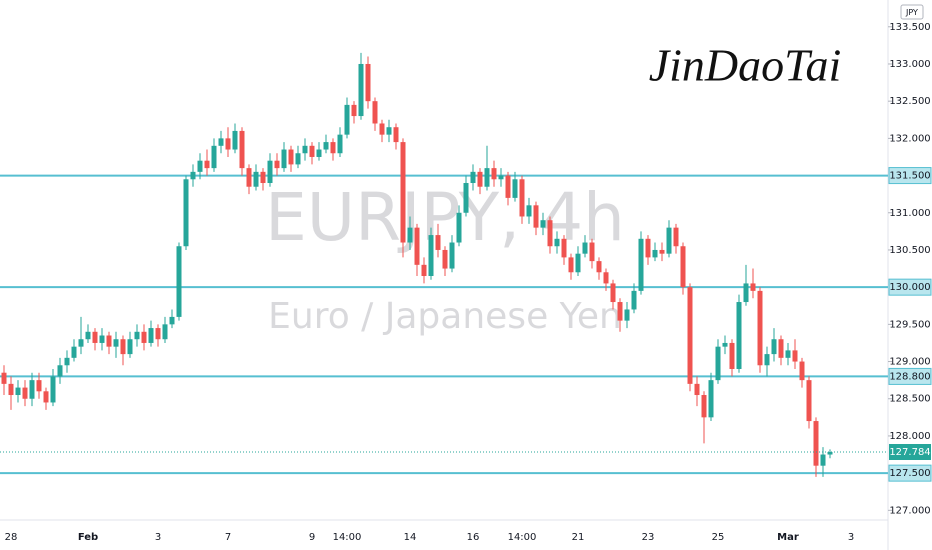  What do you see at coordinates (445, 316) in the screenshot?
I see `watermark-subtitle: Euro / Japanese Yen` at bounding box center [445, 316].